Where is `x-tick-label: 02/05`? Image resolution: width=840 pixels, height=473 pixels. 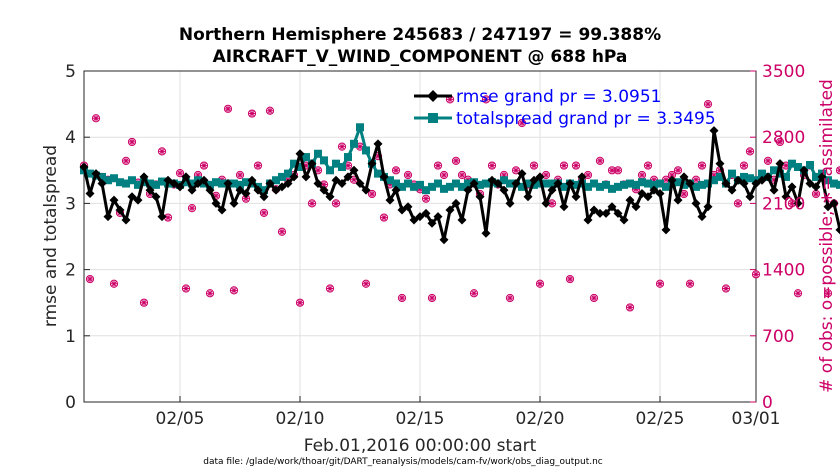
x-tick-label: 02/05 is located at coordinates (180, 419).